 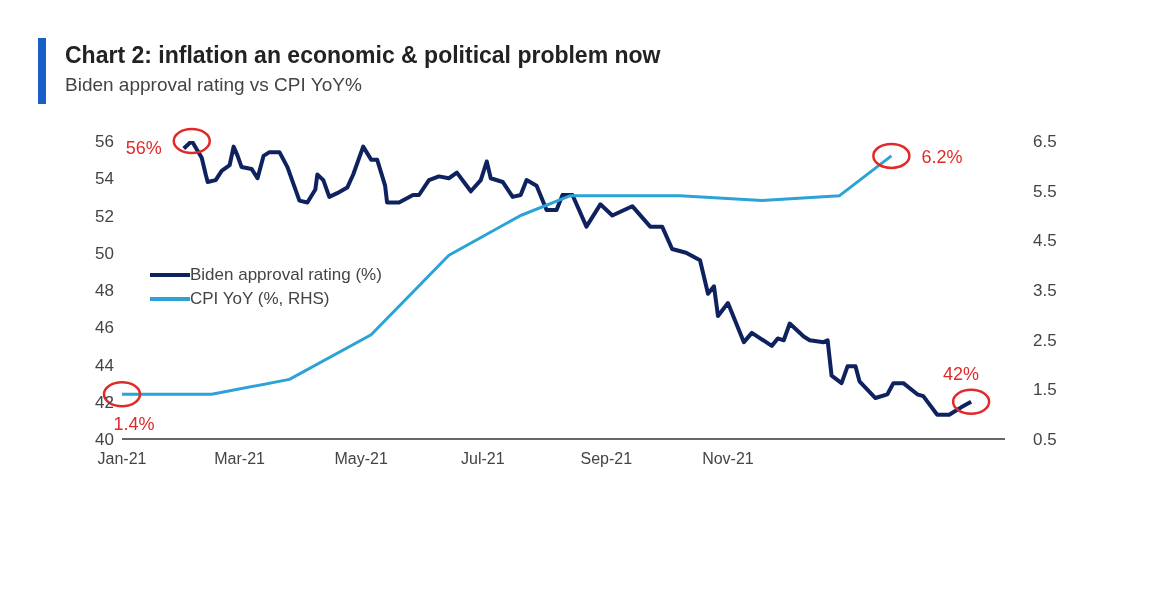 What do you see at coordinates (104, 328) in the screenshot?
I see `y-tick-label: 46` at bounding box center [104, 328].